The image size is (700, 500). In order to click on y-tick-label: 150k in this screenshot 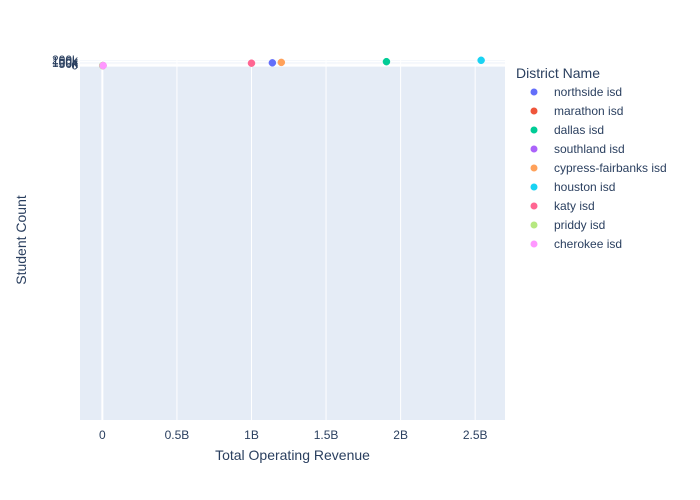, I will do `click(65, 61)`.